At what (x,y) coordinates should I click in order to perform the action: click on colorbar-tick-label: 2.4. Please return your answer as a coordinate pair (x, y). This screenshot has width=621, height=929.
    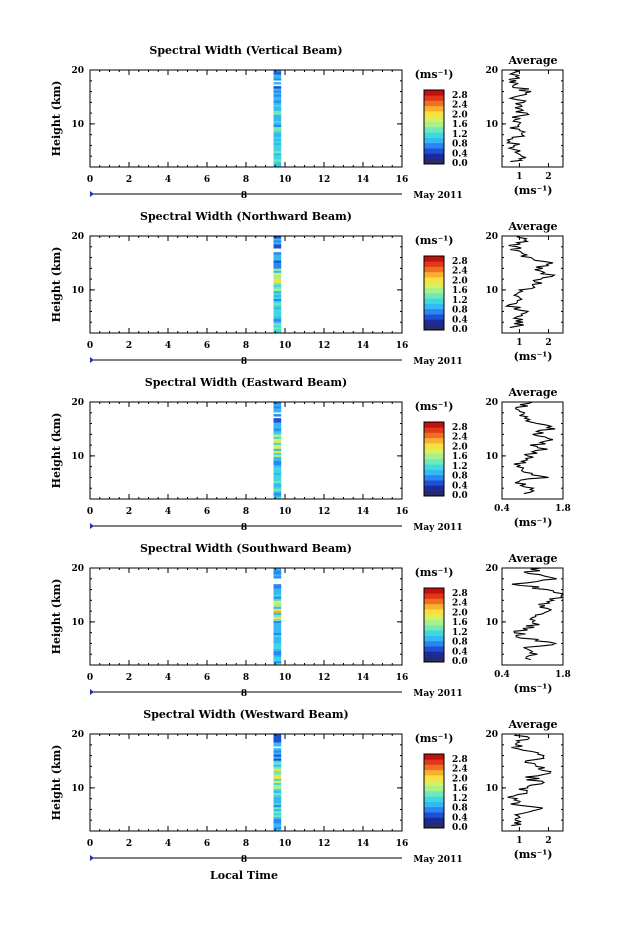
    Looking at the image, I should click on (460, 604).